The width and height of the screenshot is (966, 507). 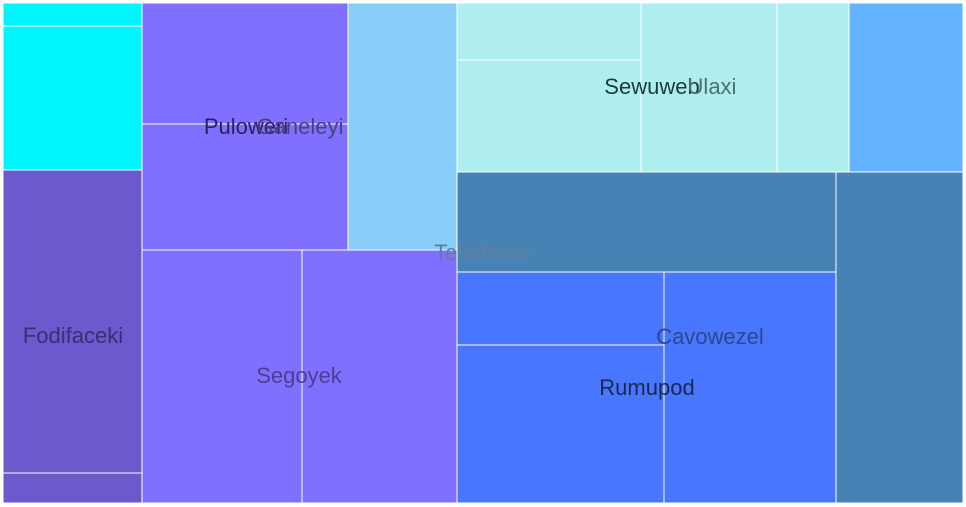 What do you see at coordinates (299, 375) in the screenshot?
I see `treemap-label-segoyek: Segoyek` at bounding box center [299, 375].